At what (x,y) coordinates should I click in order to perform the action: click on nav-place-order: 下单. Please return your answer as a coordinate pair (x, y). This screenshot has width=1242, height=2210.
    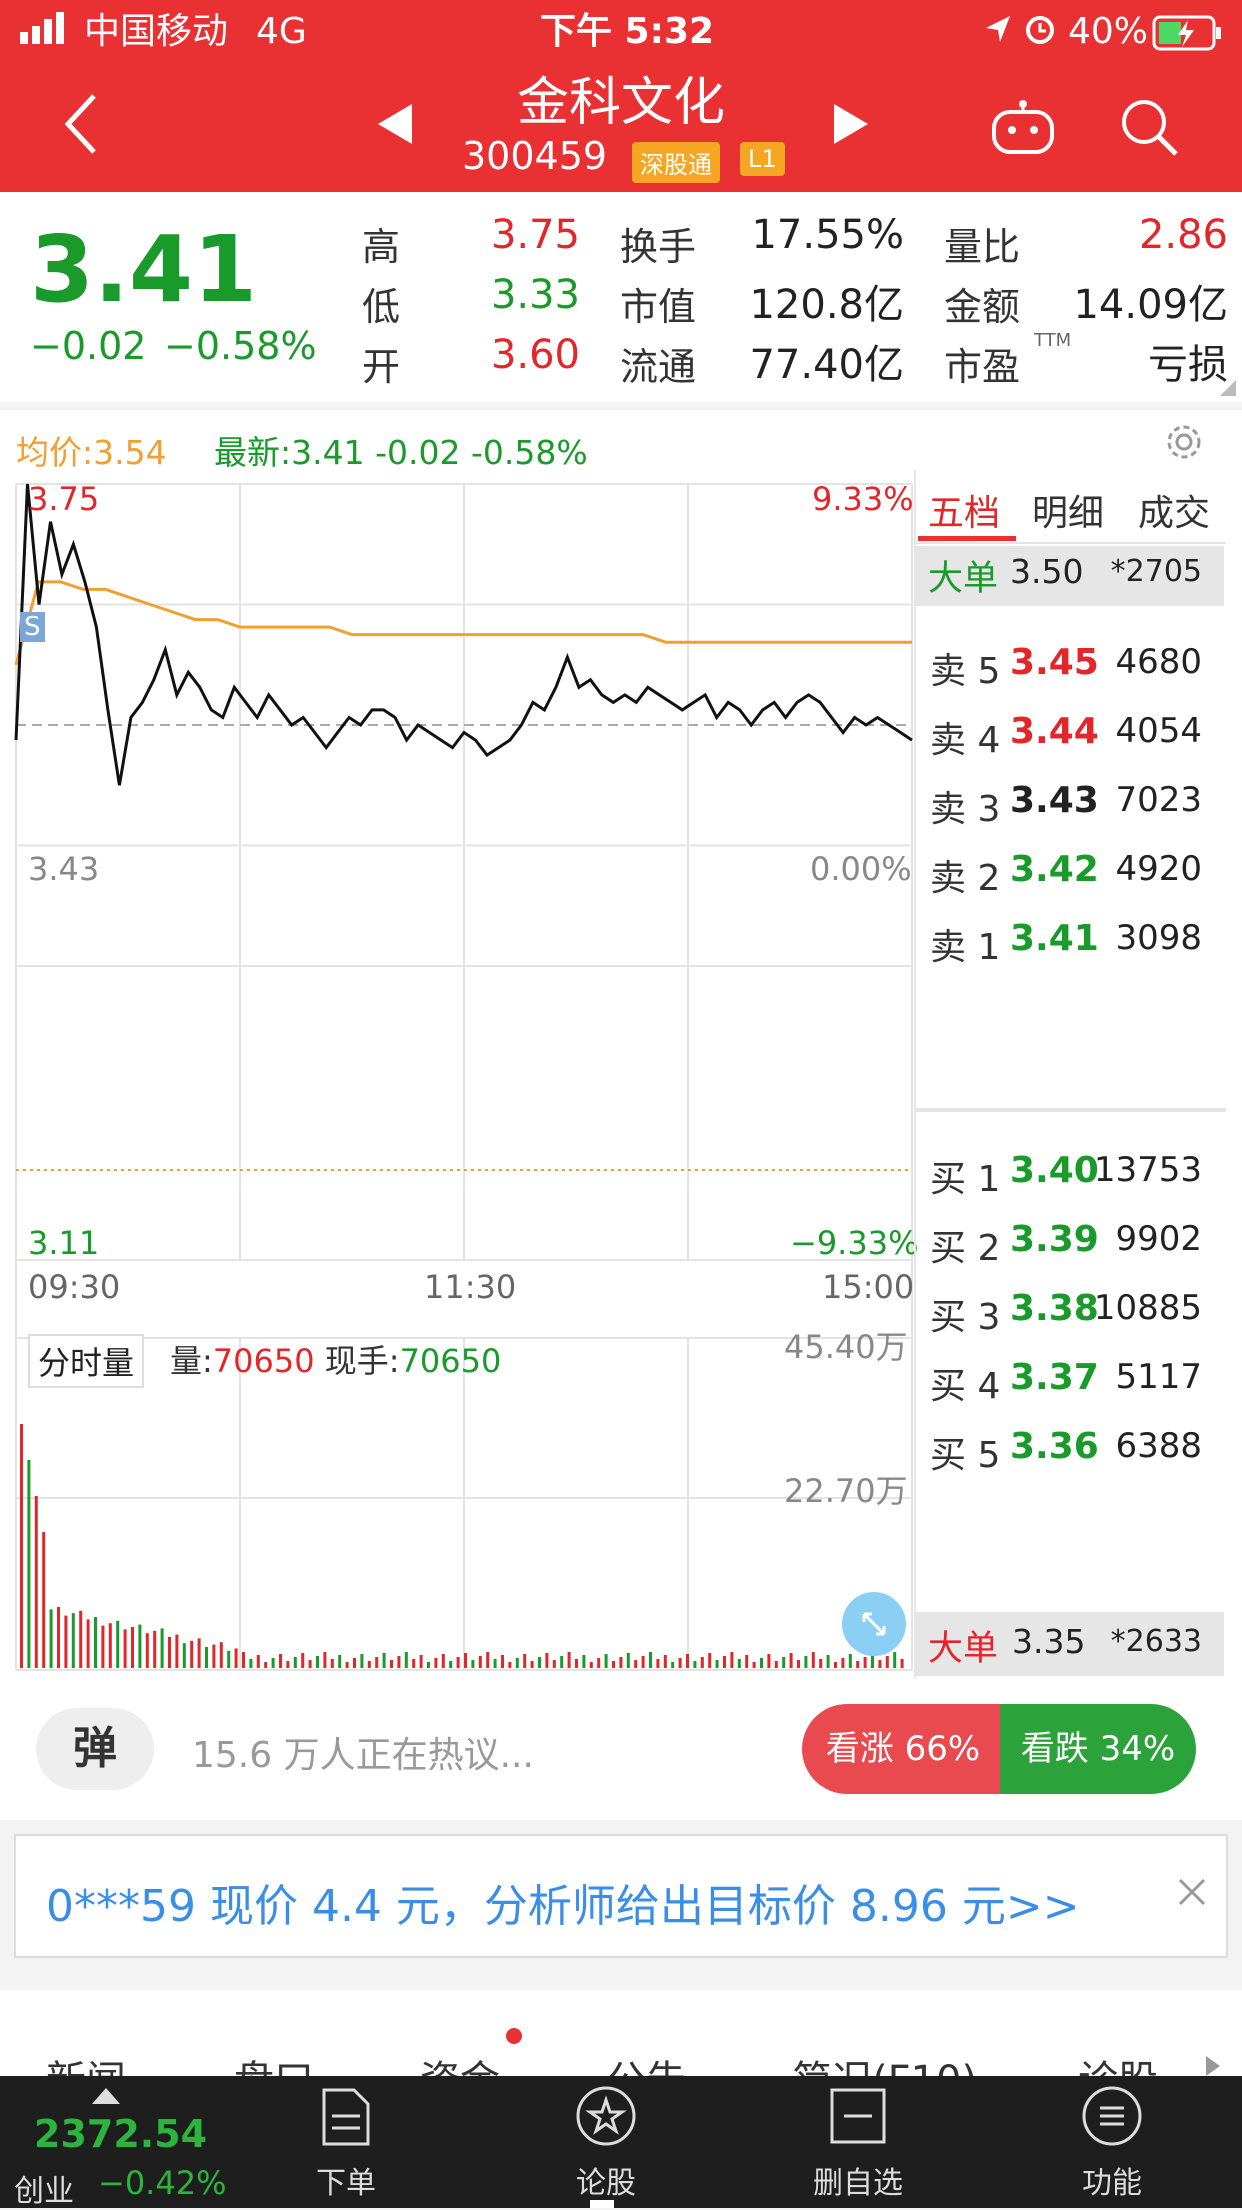
    Looking at the image, I should click on (346, 2142).